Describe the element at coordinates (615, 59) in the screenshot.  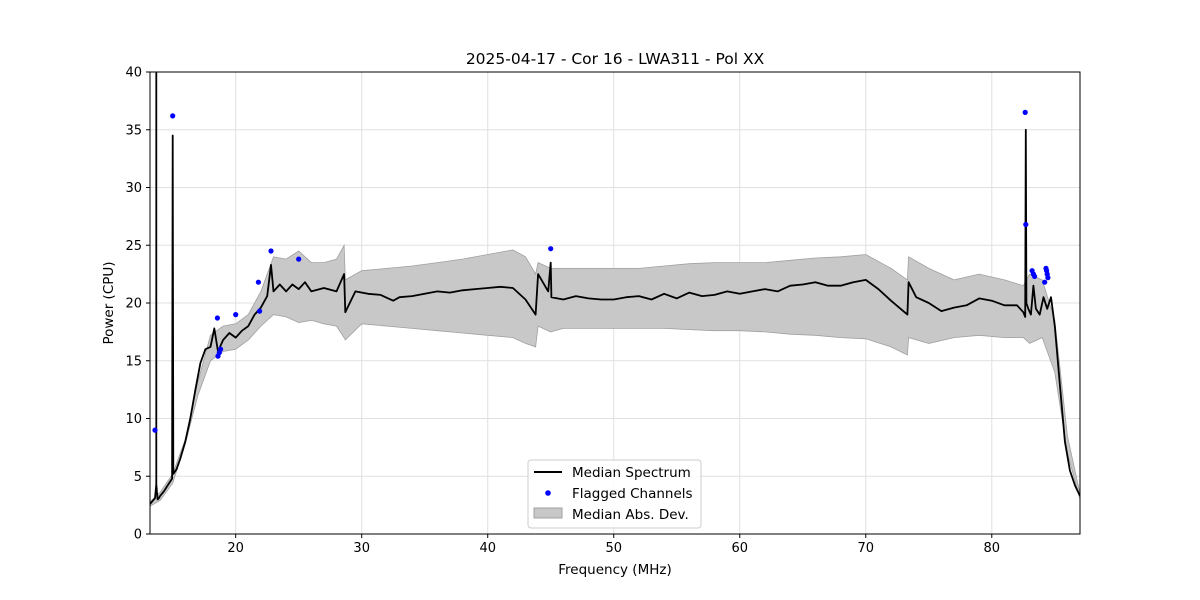
I see `chart-title: 2025-04-17 - Cor 16 - LWA311 - Pol XX` at that location.